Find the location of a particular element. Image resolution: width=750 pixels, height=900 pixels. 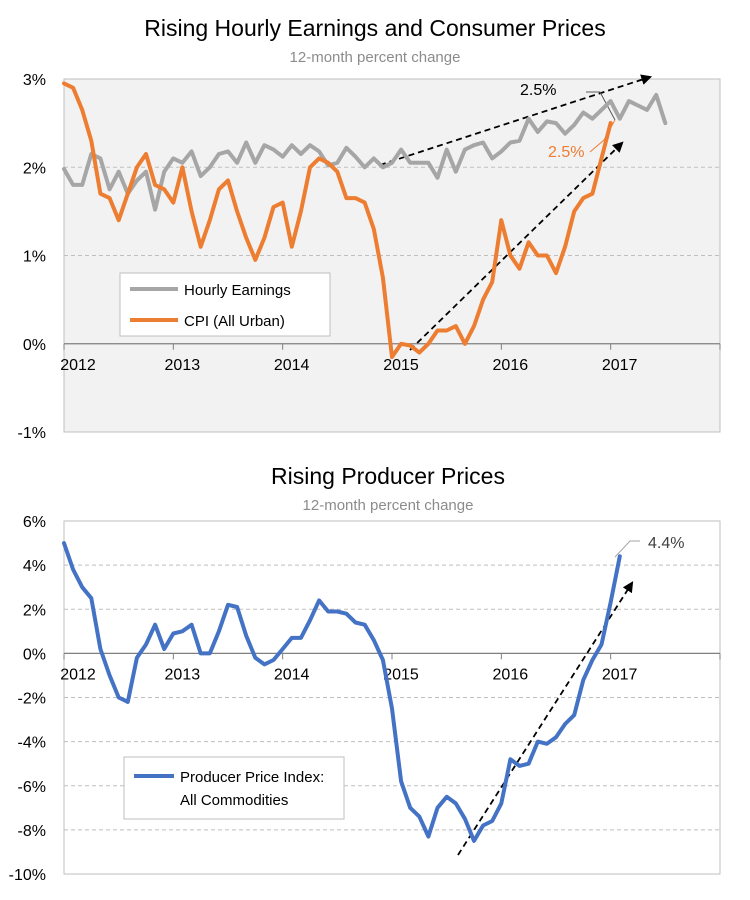

y-tick-label: -10% is located at coordinates (27, 875).